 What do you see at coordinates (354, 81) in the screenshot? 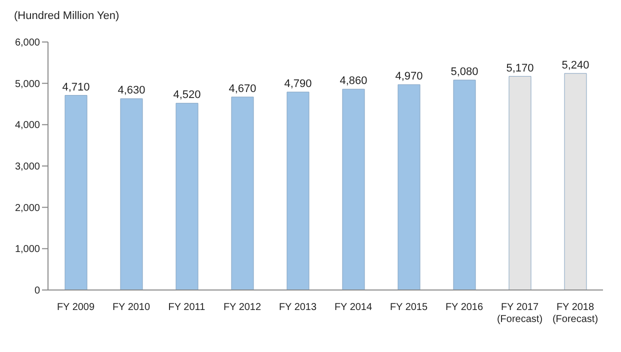
I see `data-label: 4,860` at bounding box center [354, 81].